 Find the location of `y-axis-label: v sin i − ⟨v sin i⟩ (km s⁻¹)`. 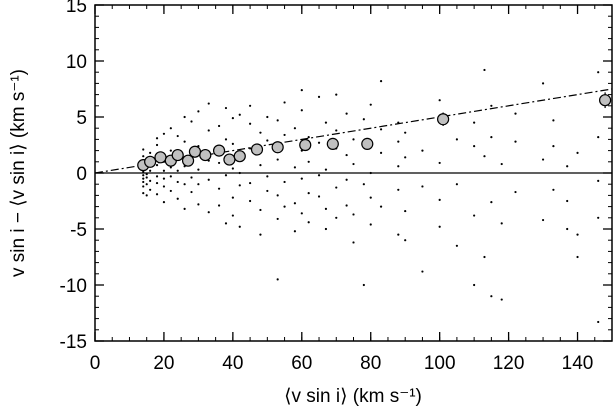

y-axis-label: v sin i − ⟨v sin i⟩ (km s⁻¹) is located at coordinates (18, 173).